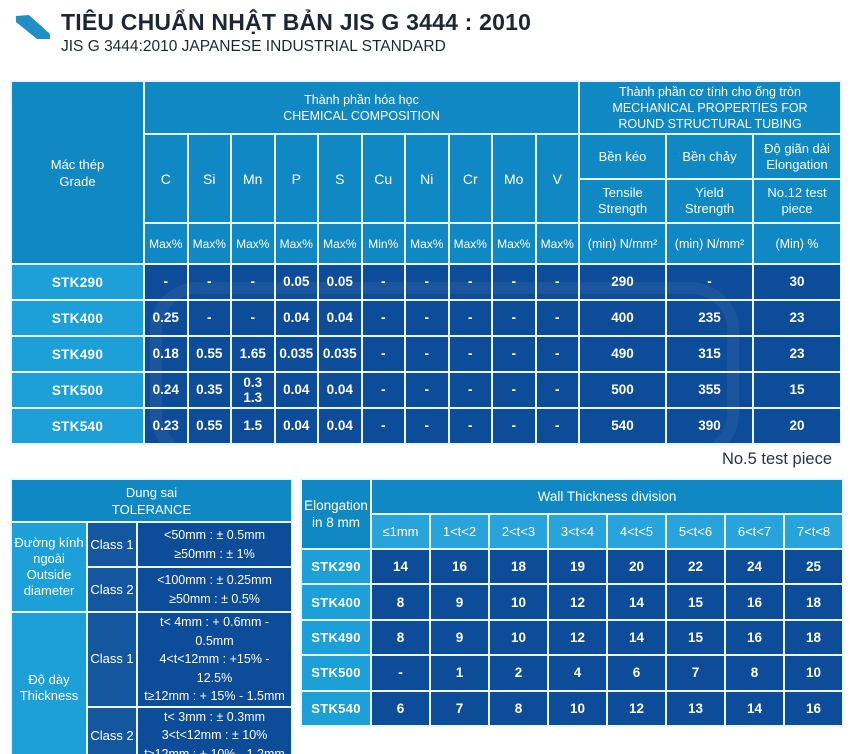 Image resolution: width=850 pixels, height=754 pixels. I want to click on element-header: Mo, so click(514, 178).